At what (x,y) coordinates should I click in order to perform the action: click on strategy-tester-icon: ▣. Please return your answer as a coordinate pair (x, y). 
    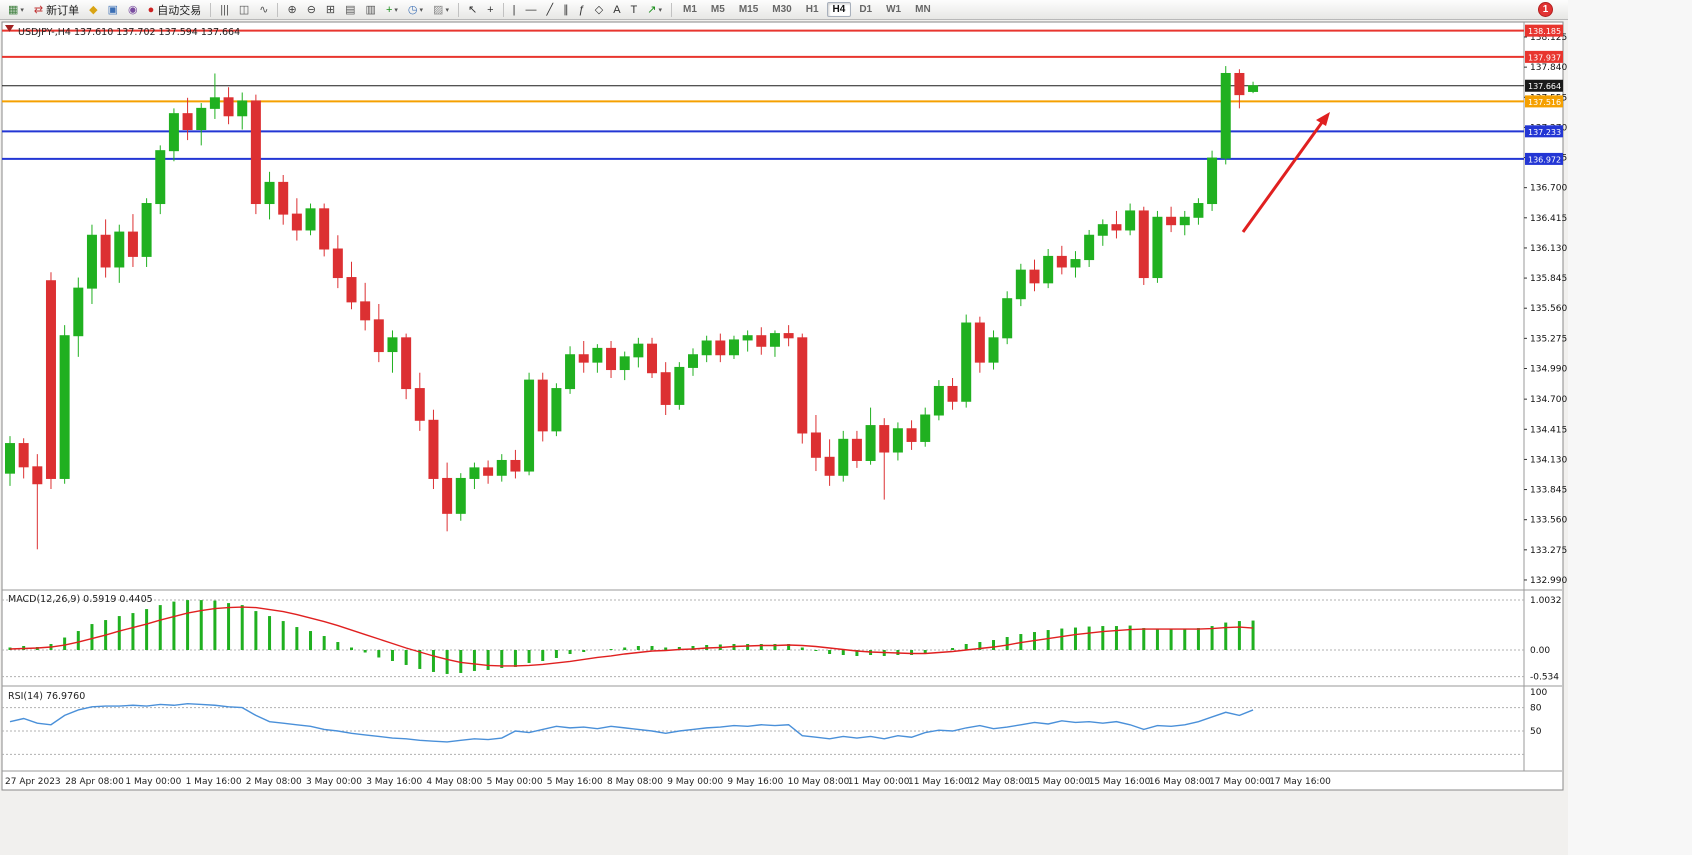
    Looking at the image, I should click on (113, 9).